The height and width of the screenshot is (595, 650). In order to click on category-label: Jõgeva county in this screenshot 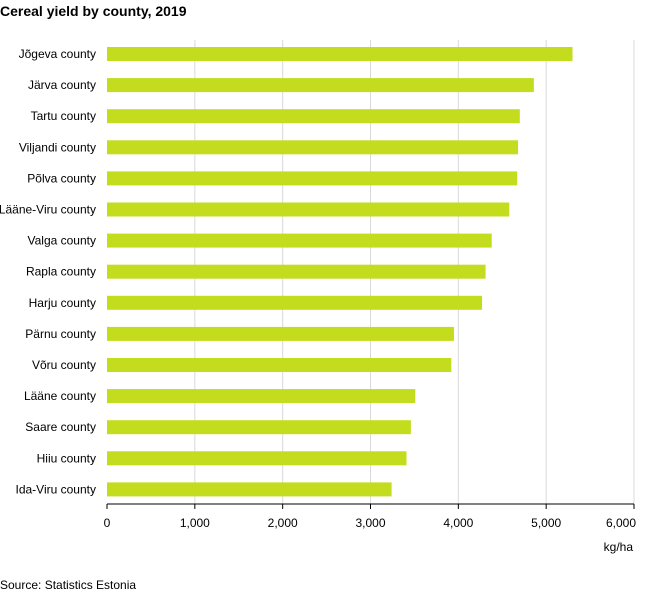, I will do `click(57, 54)`.